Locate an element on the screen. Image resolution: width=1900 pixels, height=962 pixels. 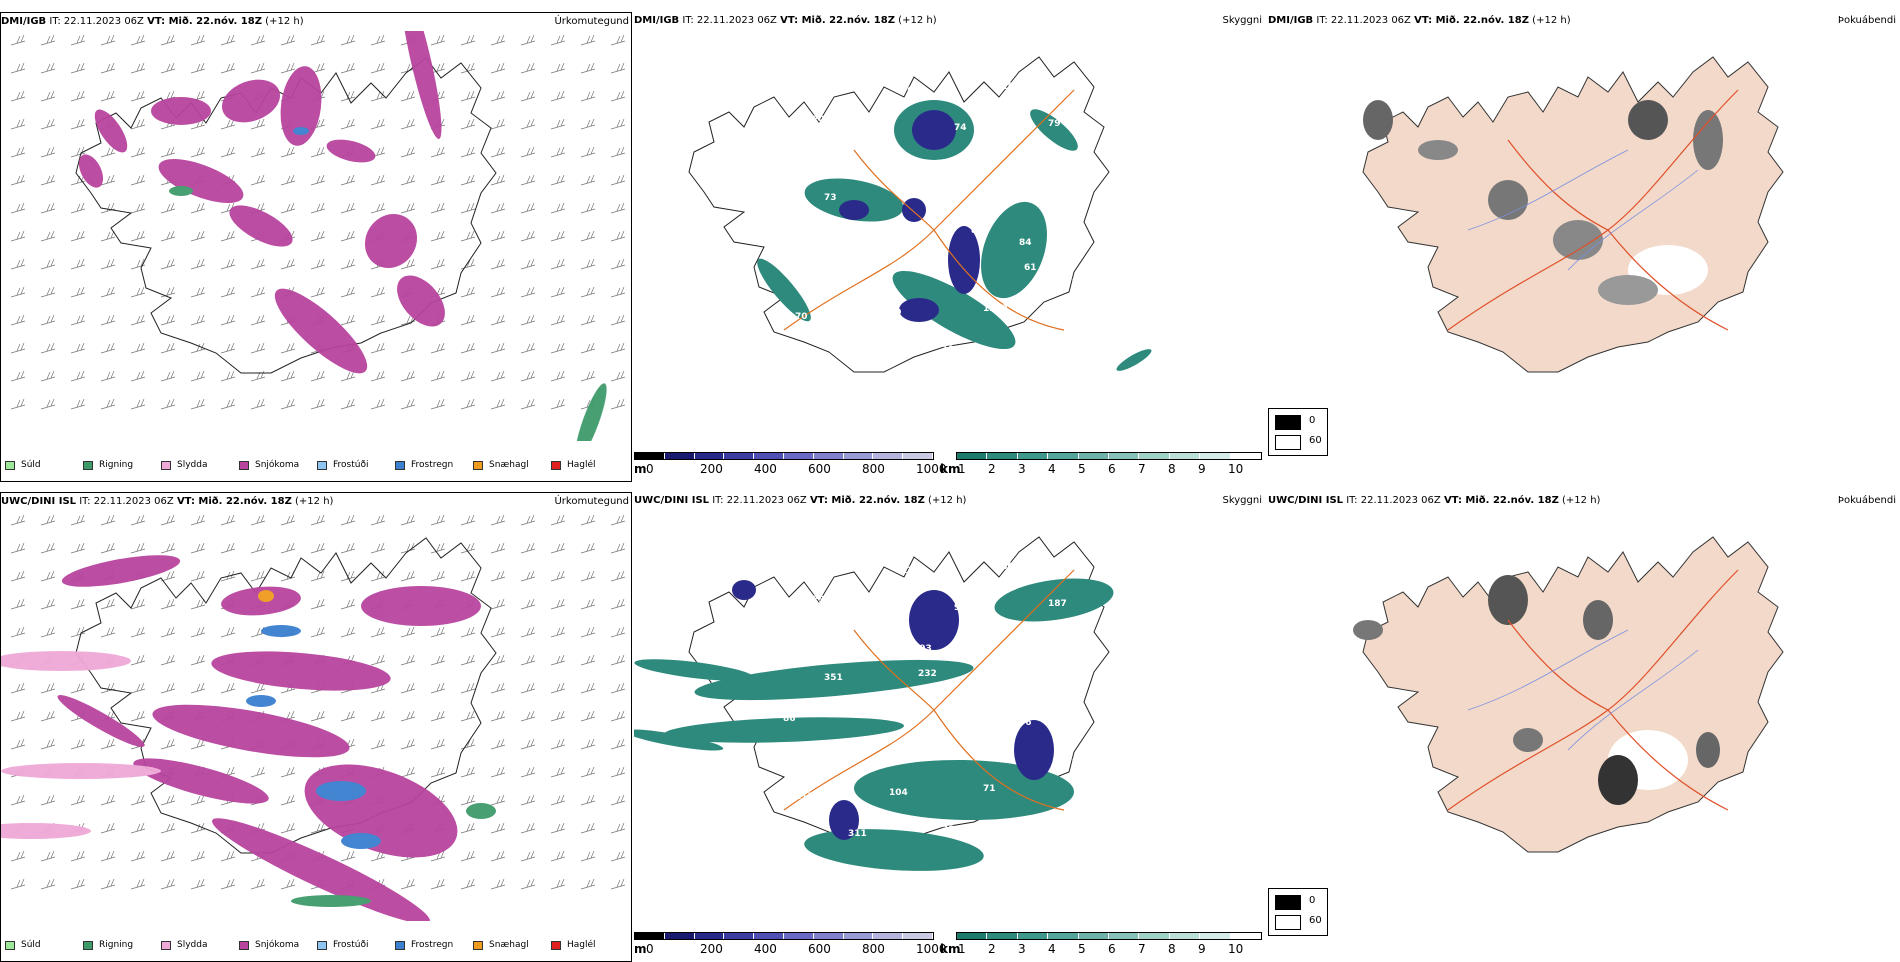
tick-label: 200 is located at coordinates (711, 469).